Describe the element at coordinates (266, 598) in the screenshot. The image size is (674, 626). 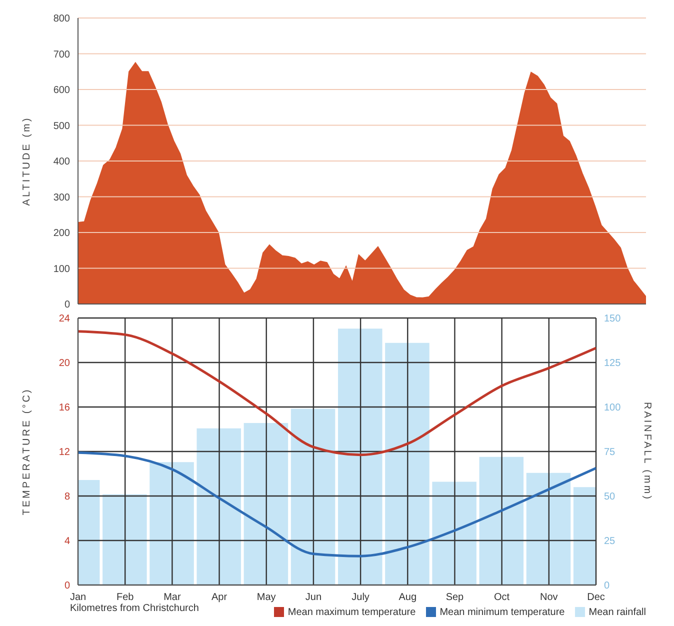
I see `x-tick-label: May` at that location.